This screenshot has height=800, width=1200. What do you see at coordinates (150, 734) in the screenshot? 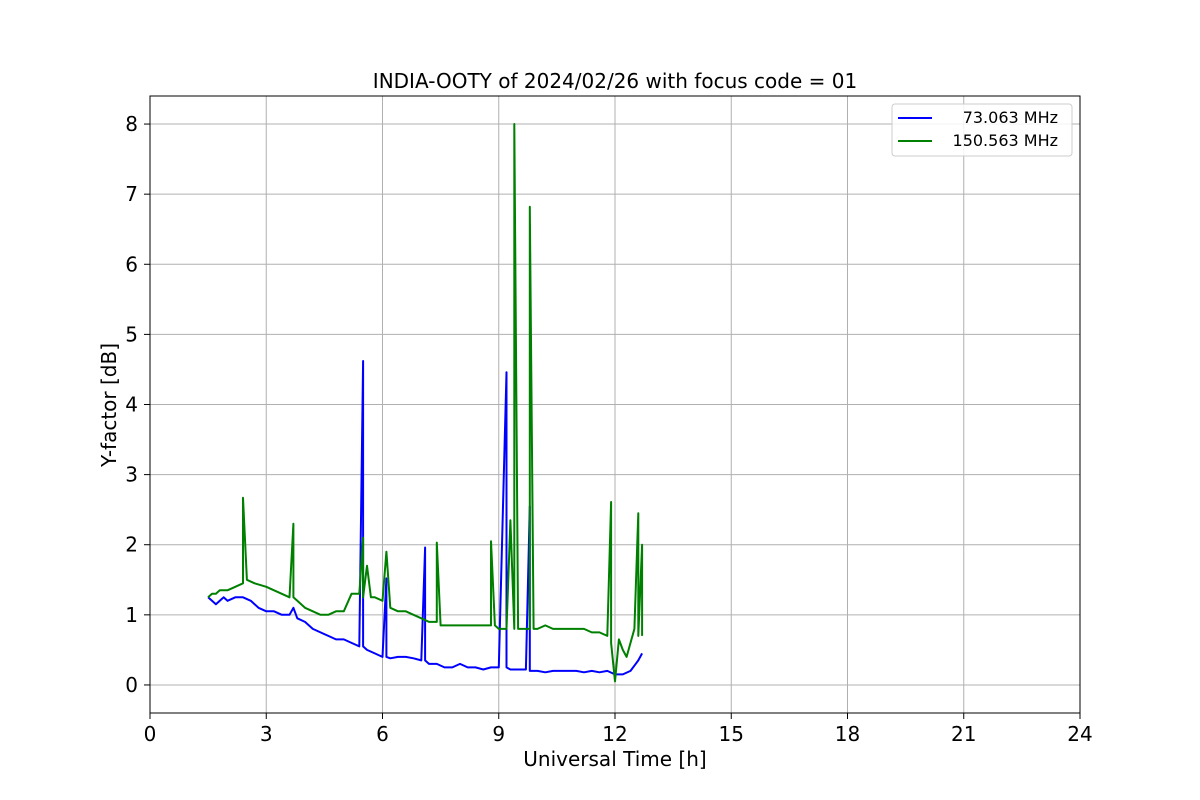
I see `x-tick-label: 0` at bounding box center [150, 734].